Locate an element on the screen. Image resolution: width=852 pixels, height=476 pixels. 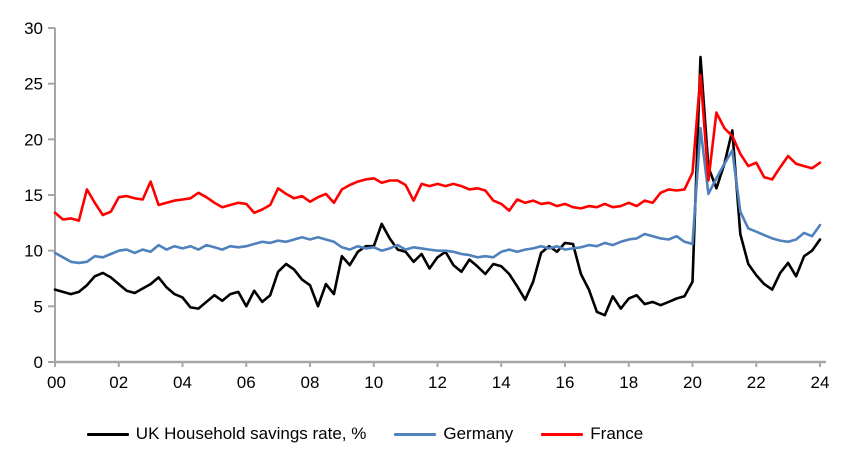
svg-text: 0 is located at coordinates (38, 362).